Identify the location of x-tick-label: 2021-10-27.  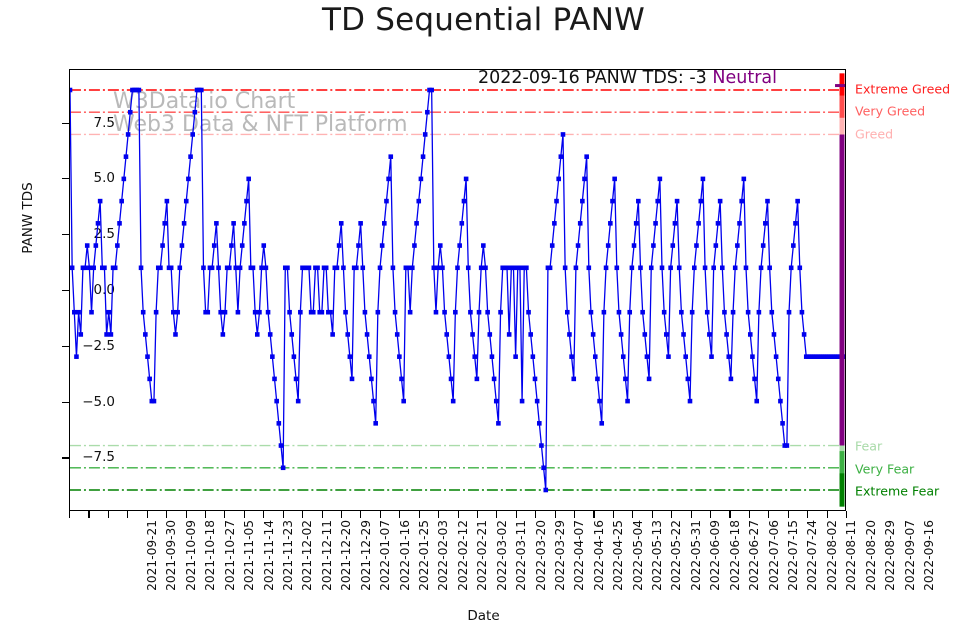
(229, 555).